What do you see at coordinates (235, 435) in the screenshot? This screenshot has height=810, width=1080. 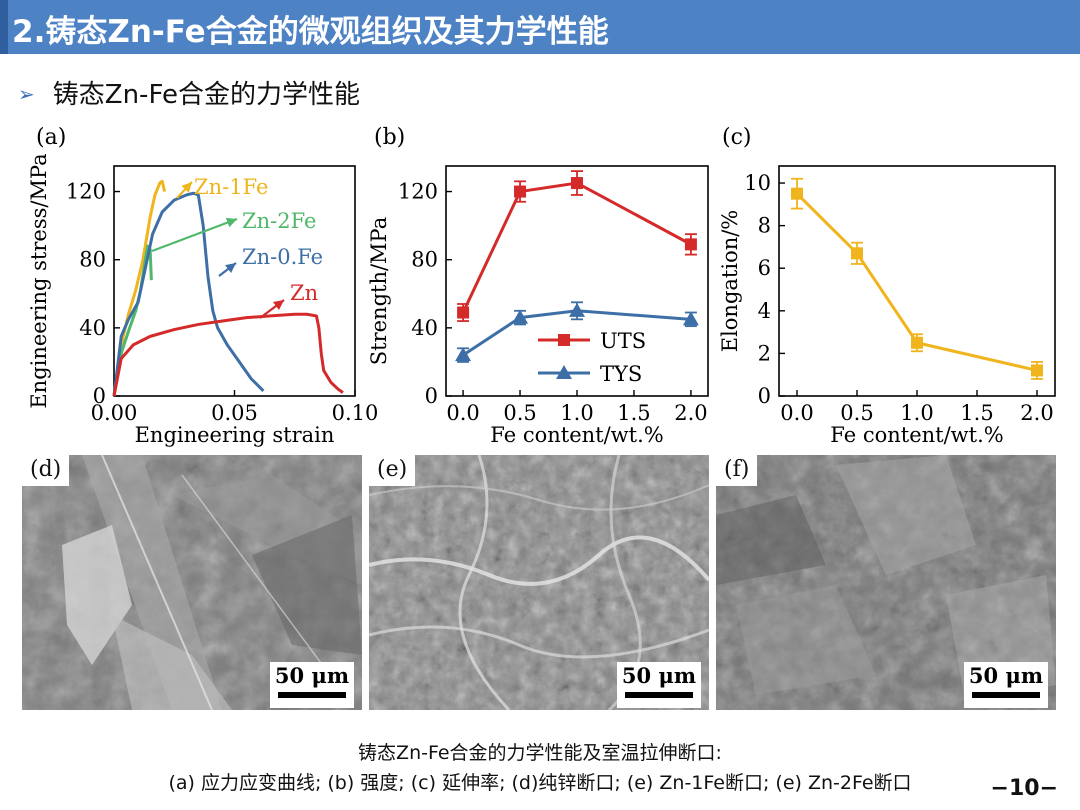 I see `x-axis-label: Engineering strain` at bounding box center [235, 435].